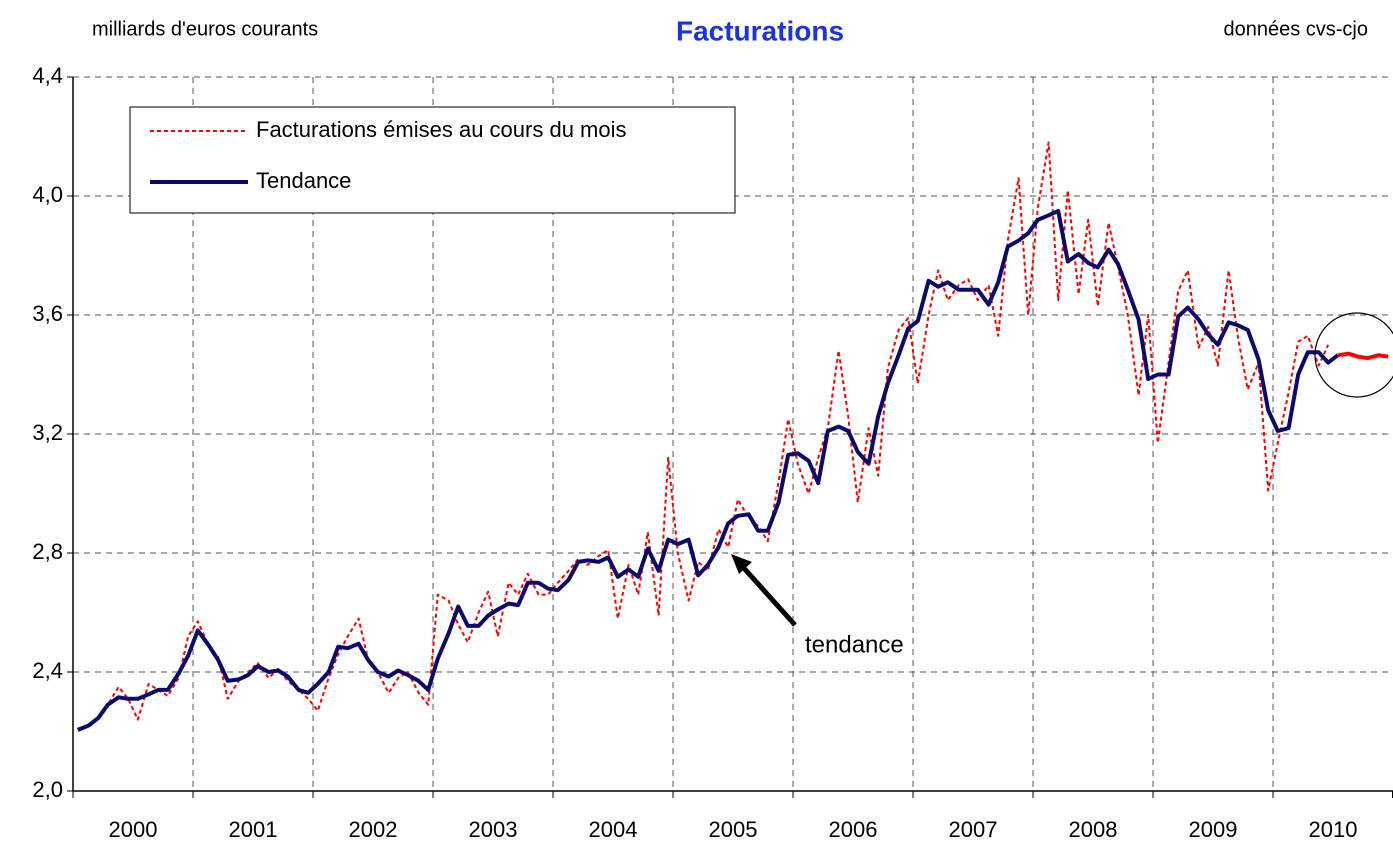 The width and height of the screenshot is (1393, 841). What do you see at coordinates (47, 789) in the screenshot?
I see `y-tick-label: 2,0` at bounding box center [47, 789].